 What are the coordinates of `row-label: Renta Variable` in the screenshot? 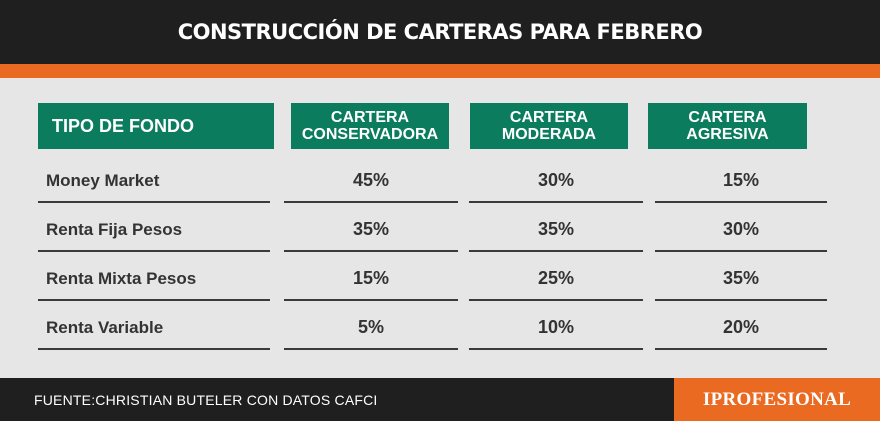 It's located at (105, 327).